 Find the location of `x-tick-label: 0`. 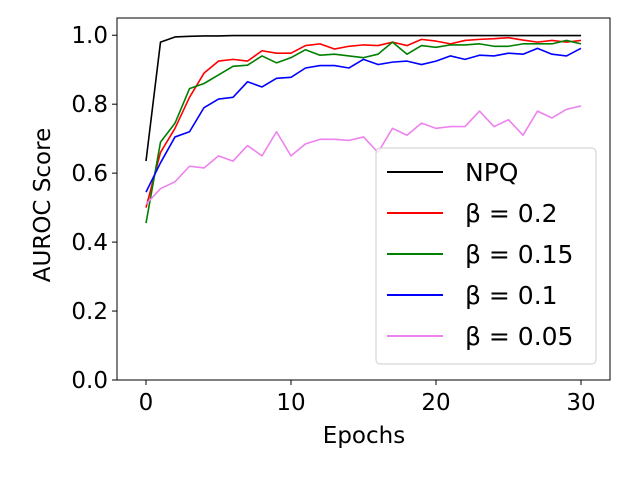

x-tick-label: 0 is located at coordinates (146, 403).